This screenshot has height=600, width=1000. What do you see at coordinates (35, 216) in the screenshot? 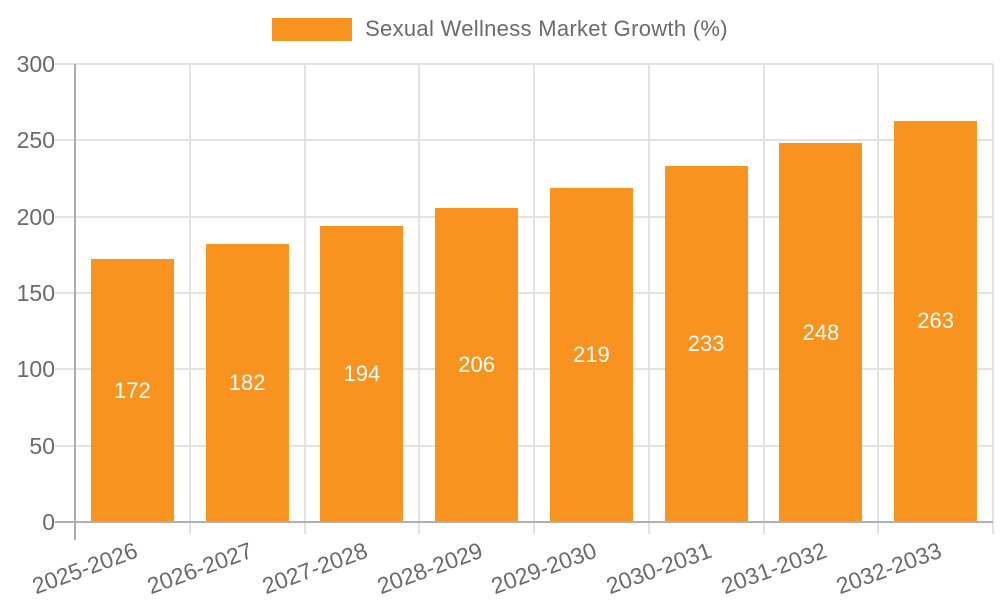
I see `y-tick-label: 200` at bounding box center [35, 216].